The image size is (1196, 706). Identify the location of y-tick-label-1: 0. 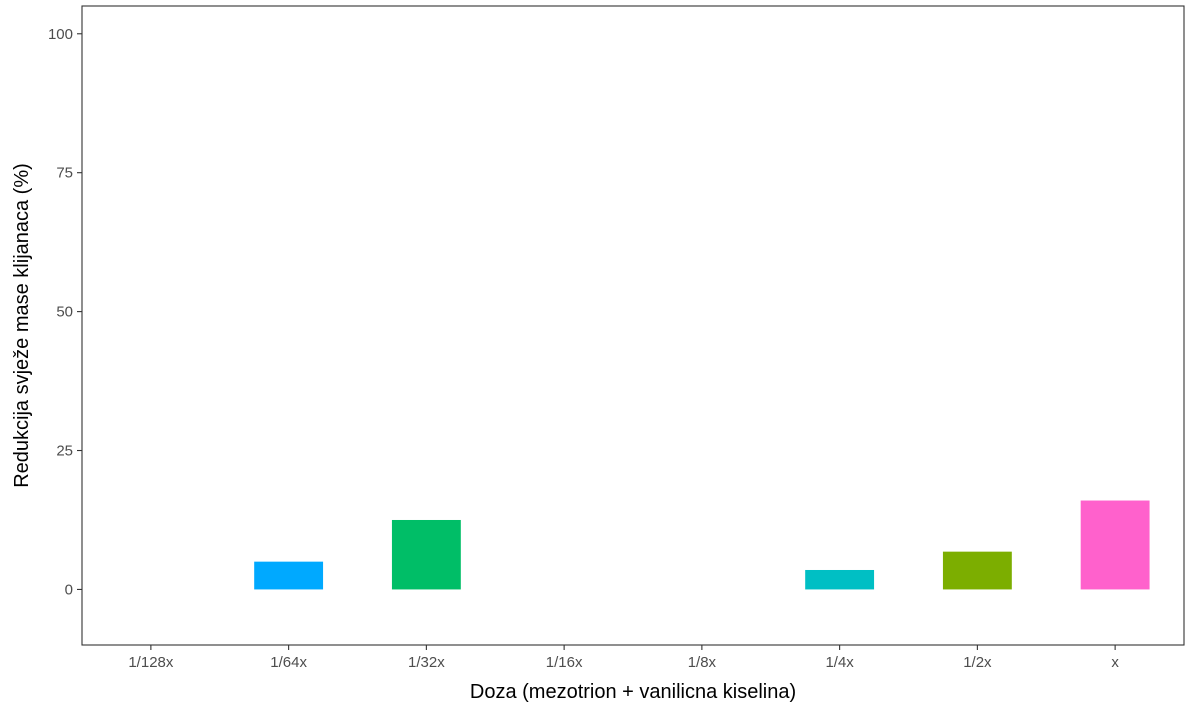
(69, 589).